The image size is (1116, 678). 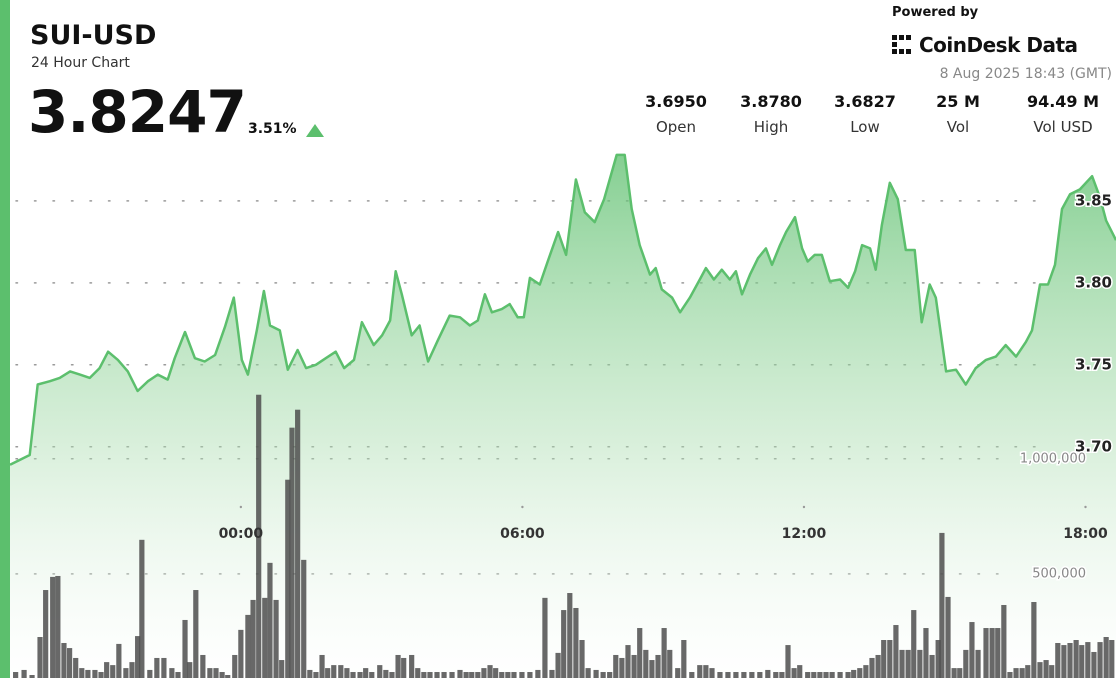 What do you see at coordinates (804, 534) in the screenshot?
I see `x-tick-label: 12:00` at bounding box center [804, 534].